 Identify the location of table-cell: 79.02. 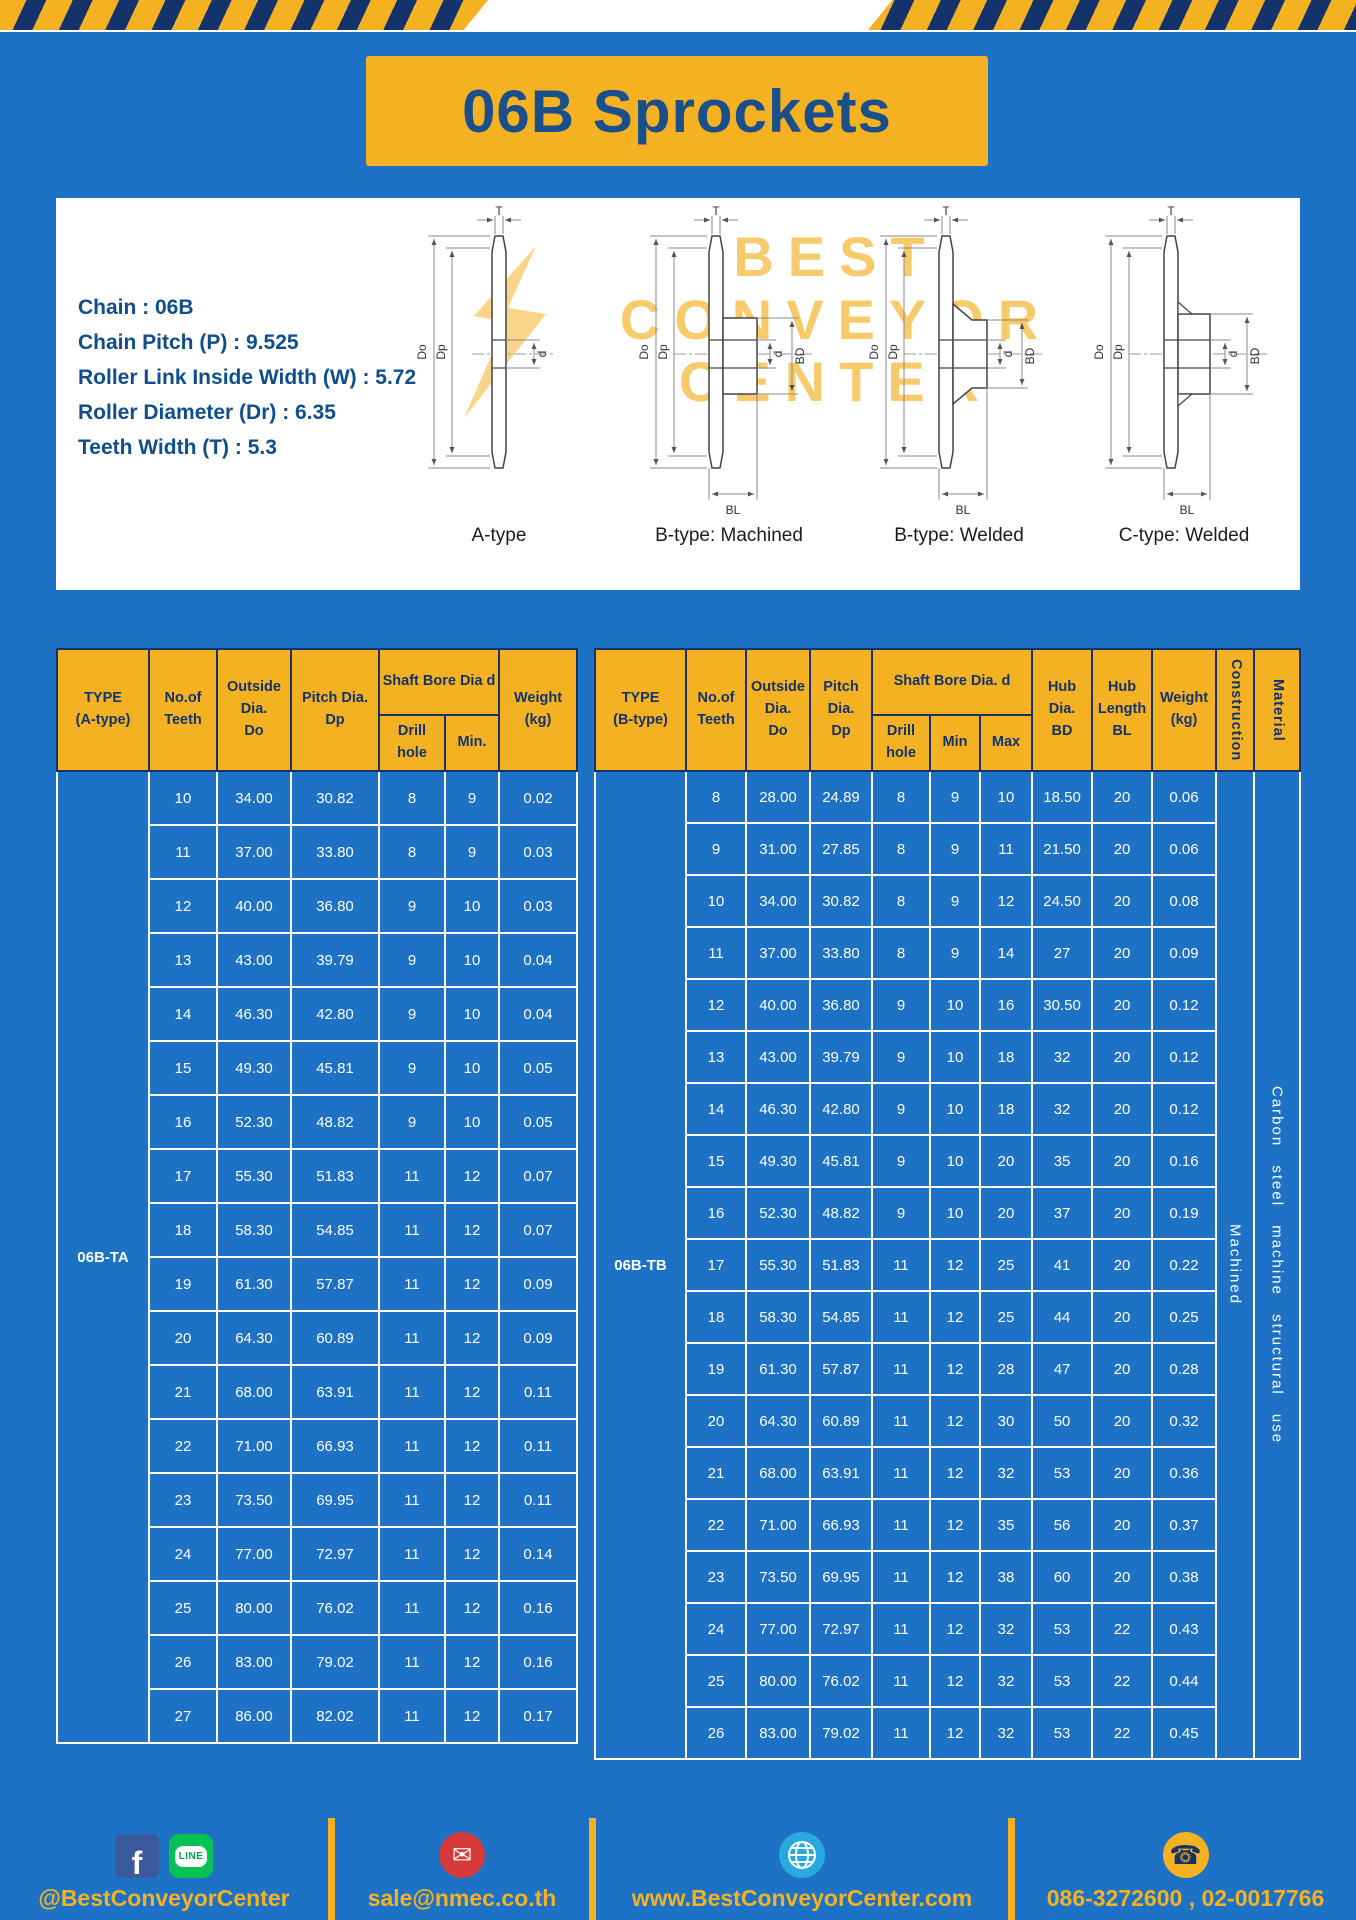
(841, 1733).